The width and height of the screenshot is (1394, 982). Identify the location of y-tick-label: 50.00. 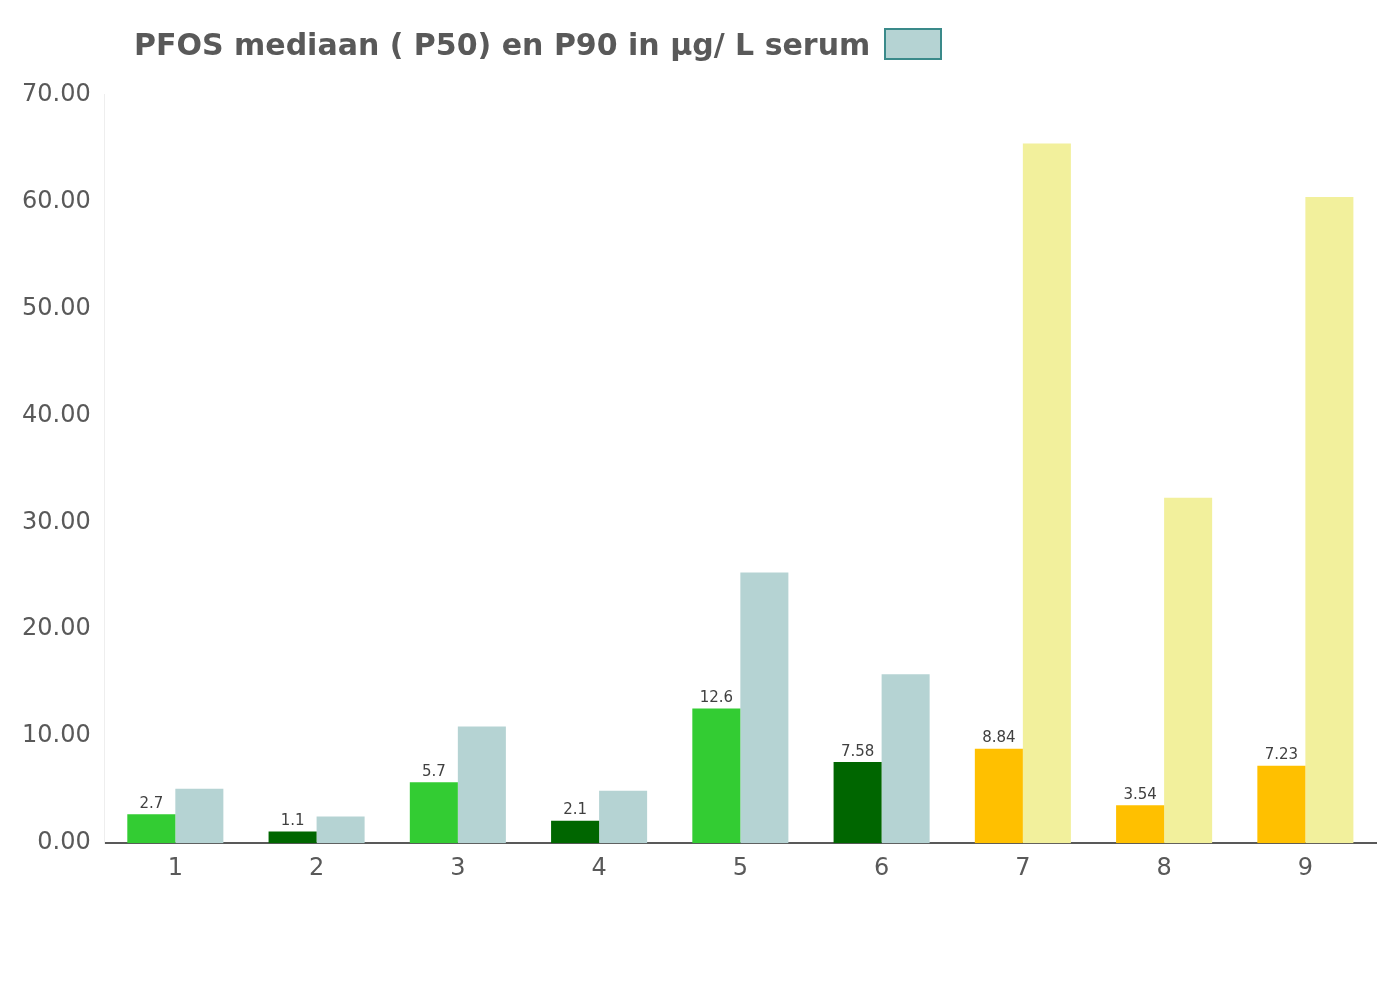
(56, 306).